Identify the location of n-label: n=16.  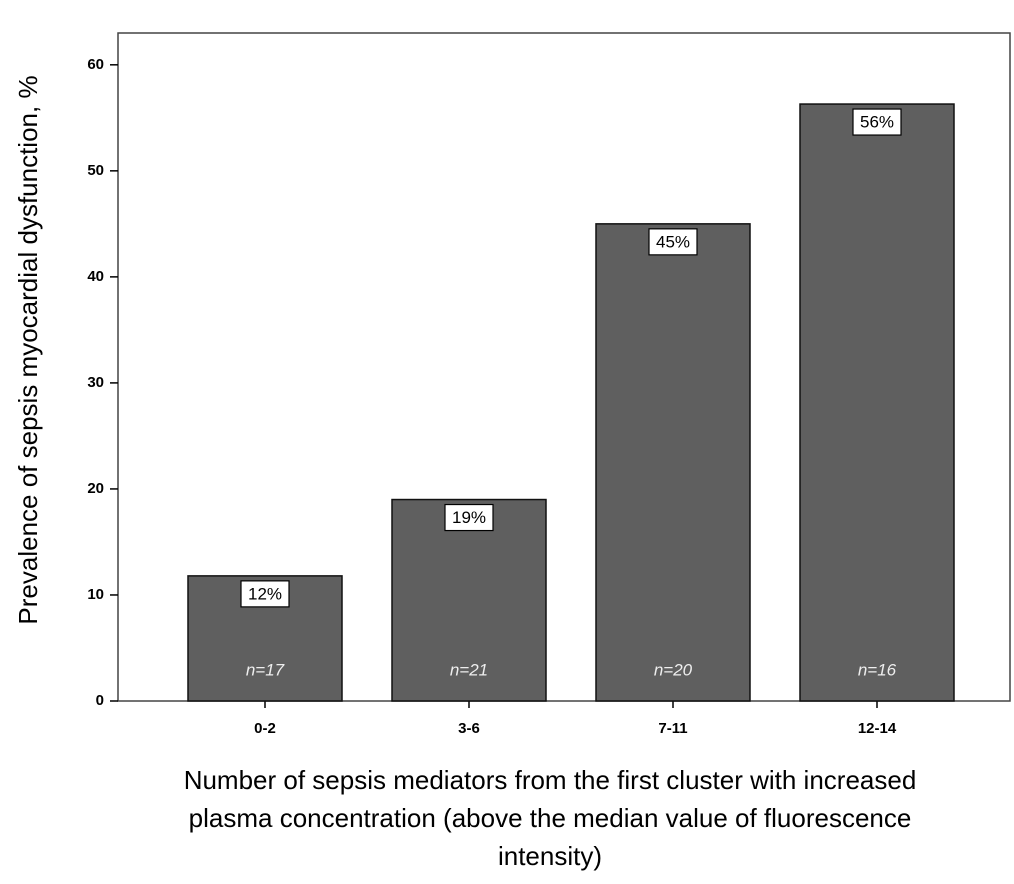
(877, 669).